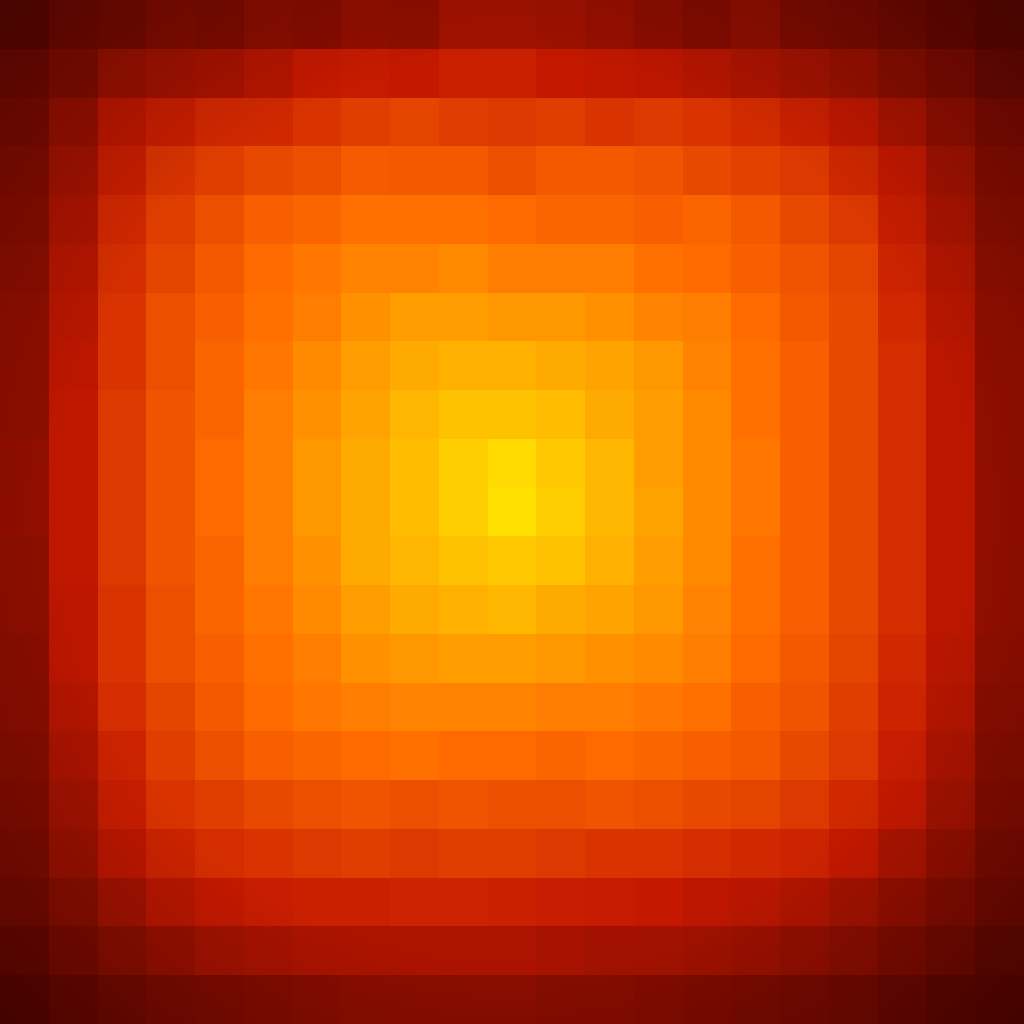 The image size is (1024, 1024). What do you see at coordinates (756, 999) in the screenshot?
I see `heatmap-cell-r20-c15` at bounding box center [756, 999].